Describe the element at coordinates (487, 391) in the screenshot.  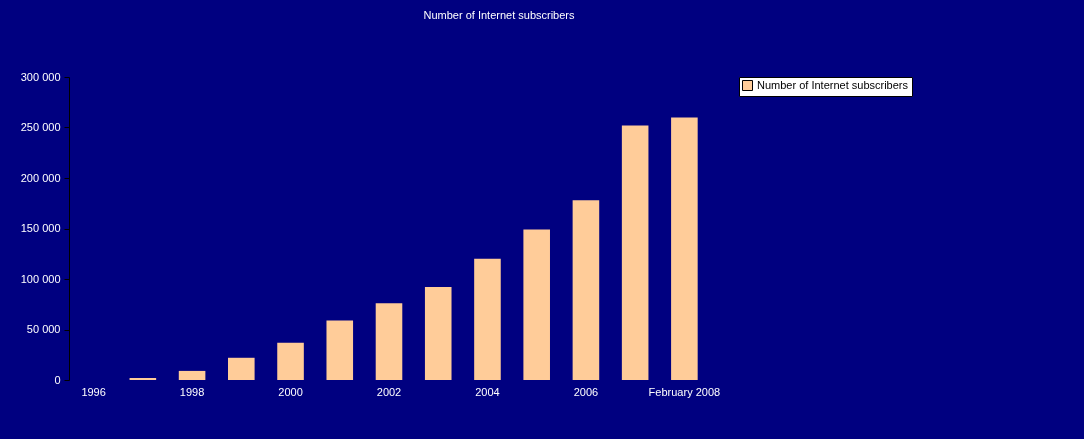
I see `x-tick-label: 2004` at that location.